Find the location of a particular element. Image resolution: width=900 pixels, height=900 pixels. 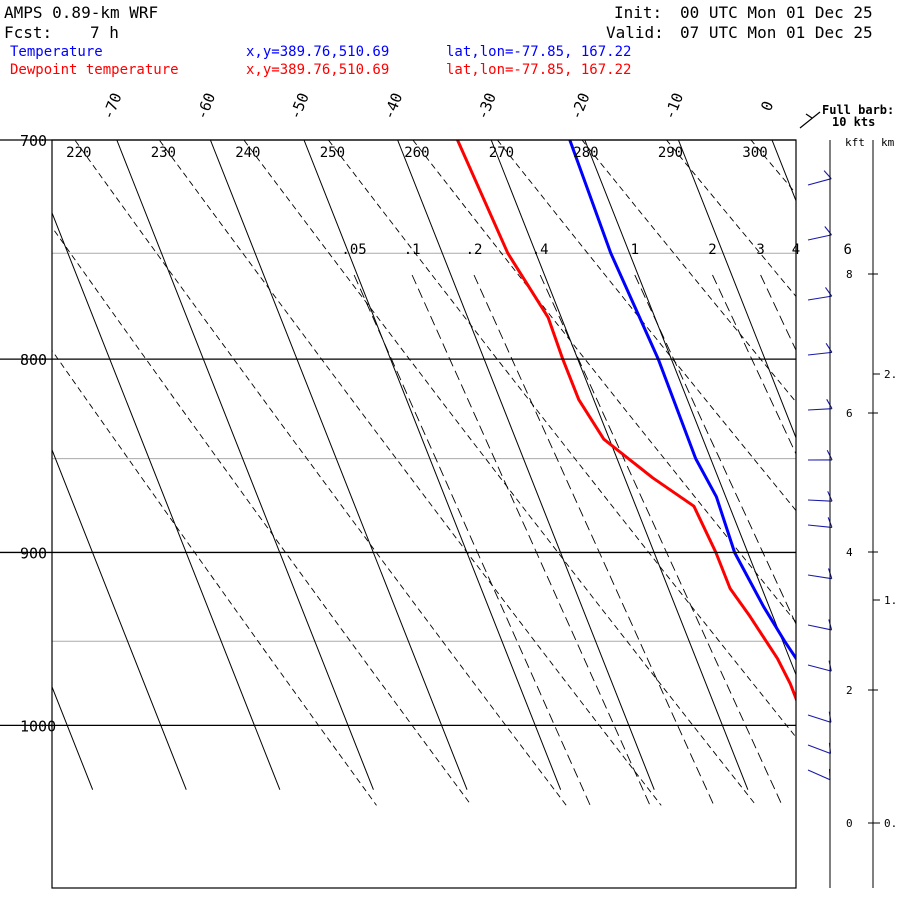

kft-tick-label: 6 is located at coordinates (849, 413).